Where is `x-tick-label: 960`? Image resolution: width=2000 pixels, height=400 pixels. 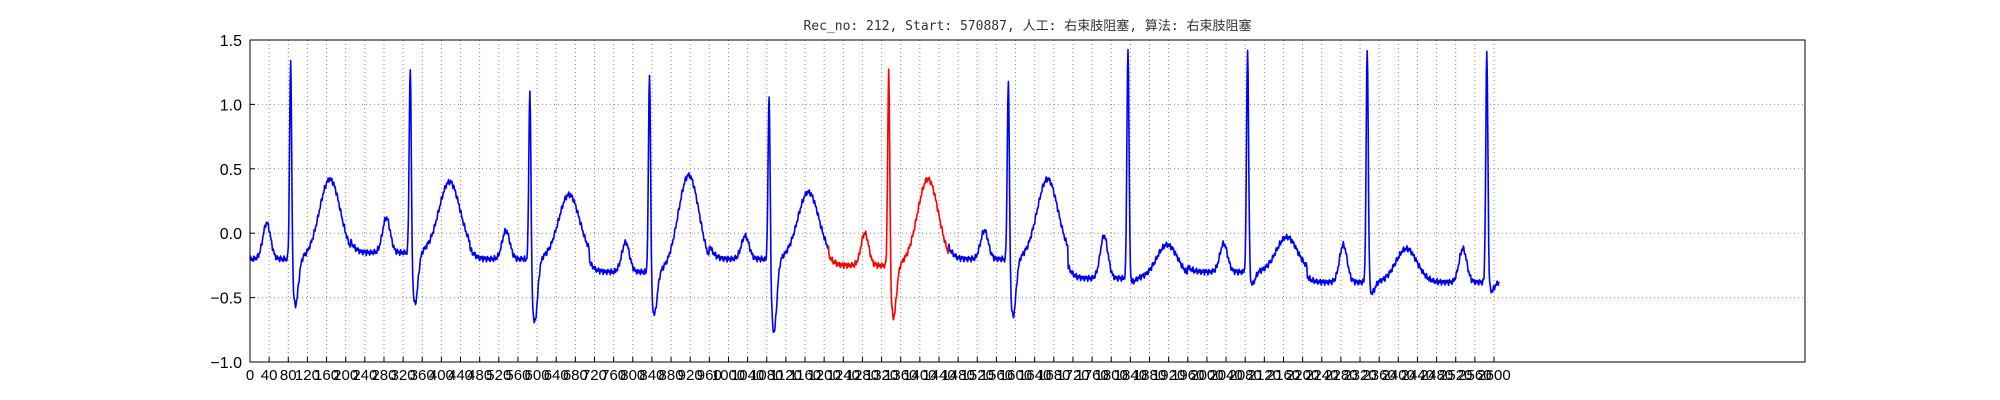
x-tick-label: 960 is located at coordinates (709, 375).